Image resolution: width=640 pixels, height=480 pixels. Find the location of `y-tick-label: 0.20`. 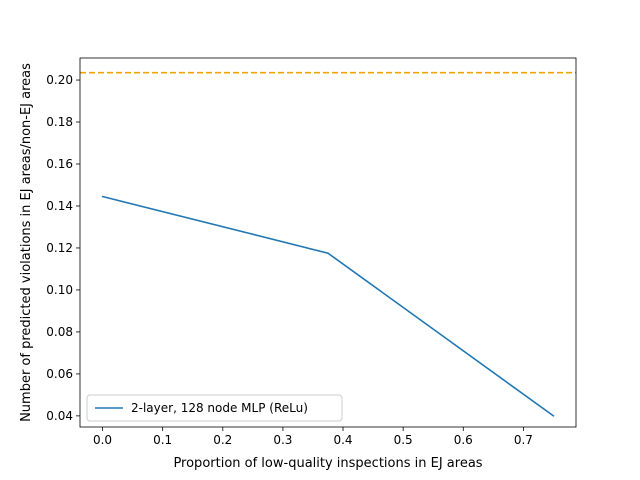

y-tick-label: 0.20 is located at coordinates (59, 80).